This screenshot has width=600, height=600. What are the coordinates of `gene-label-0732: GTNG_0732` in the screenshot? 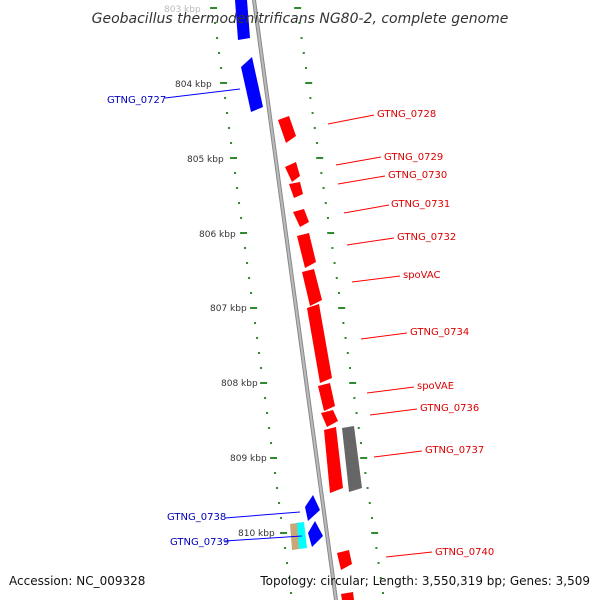 It's located at (426, 237).